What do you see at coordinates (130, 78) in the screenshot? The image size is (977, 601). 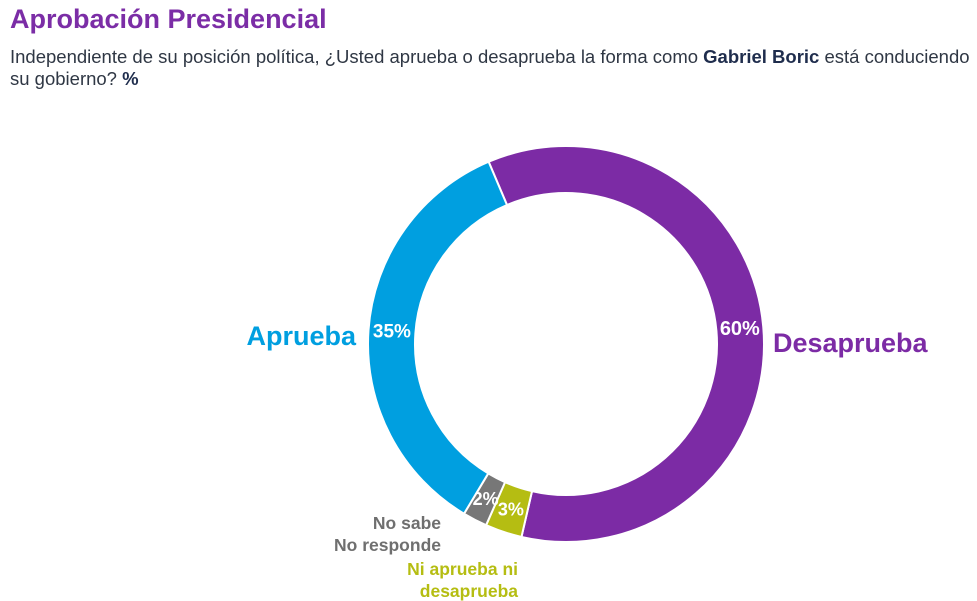 I see `unit-label: %` at bounding box center [130, 78].